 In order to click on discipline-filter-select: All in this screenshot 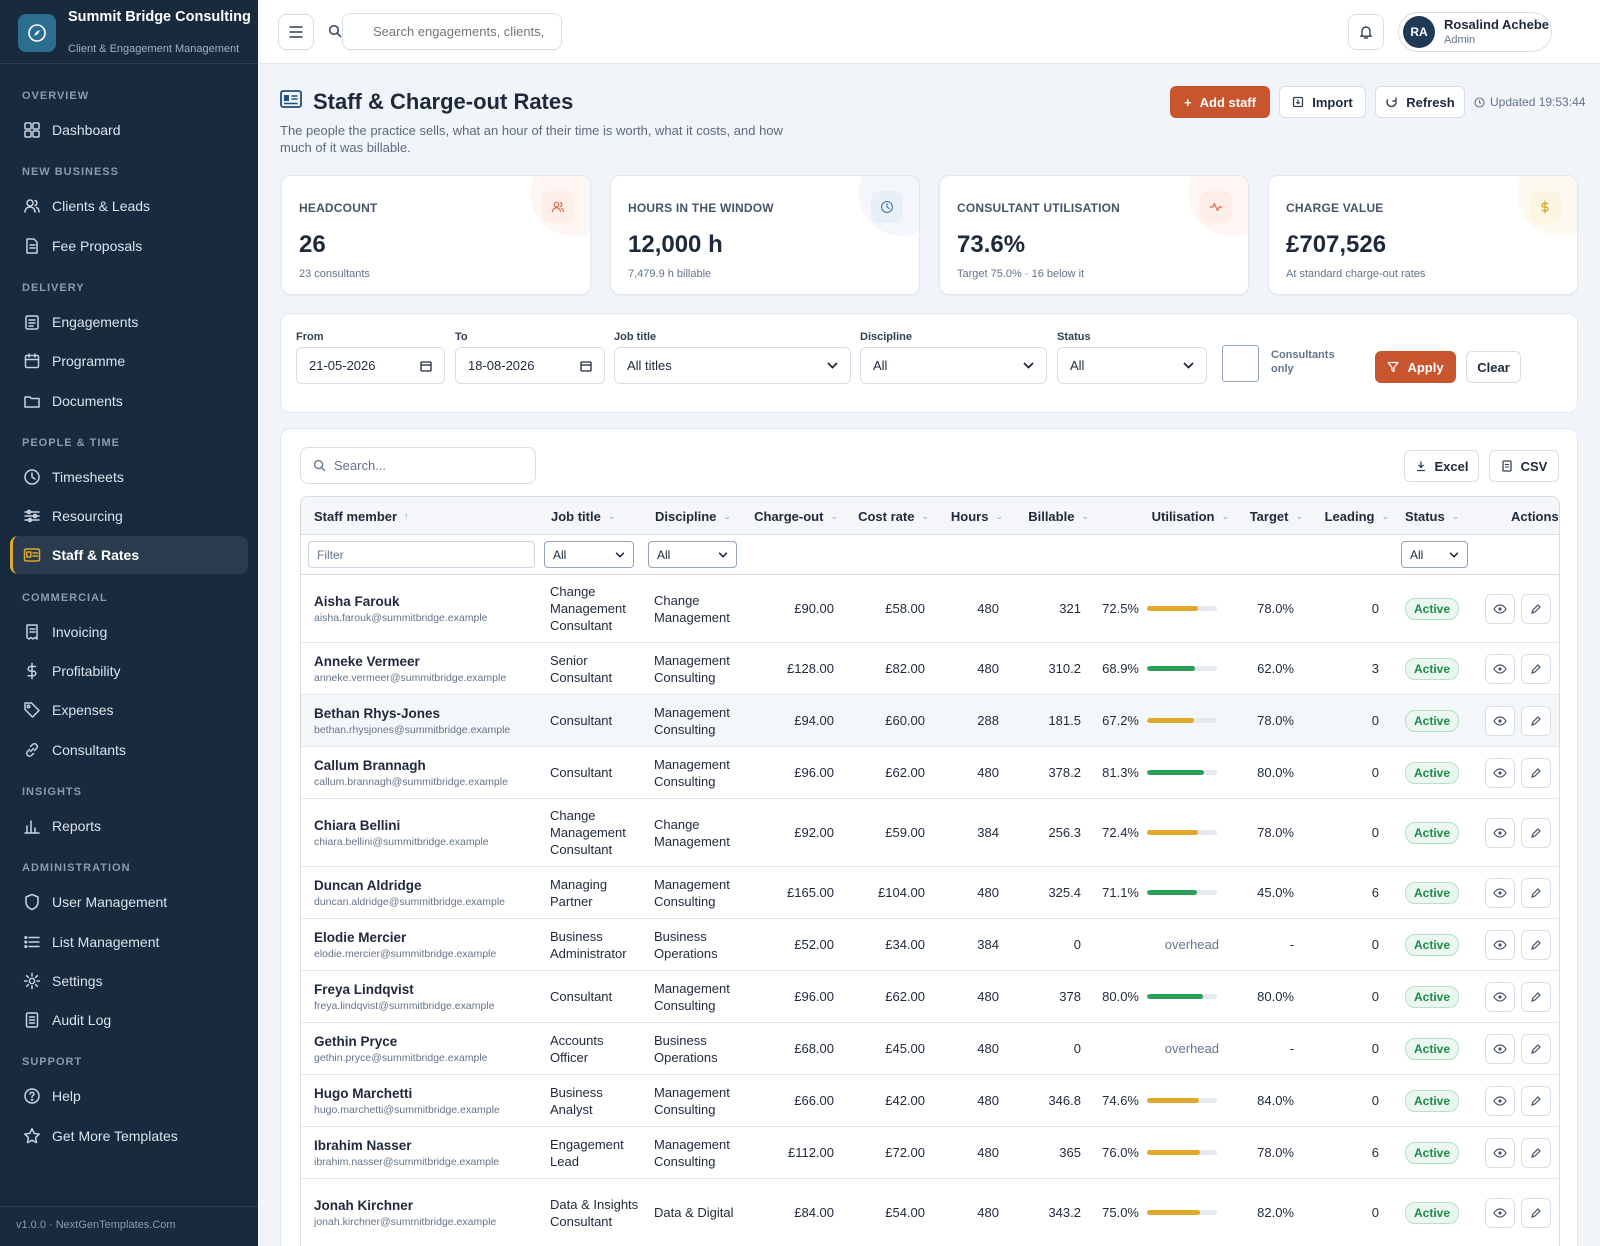, I will do `click(692, 554)`.